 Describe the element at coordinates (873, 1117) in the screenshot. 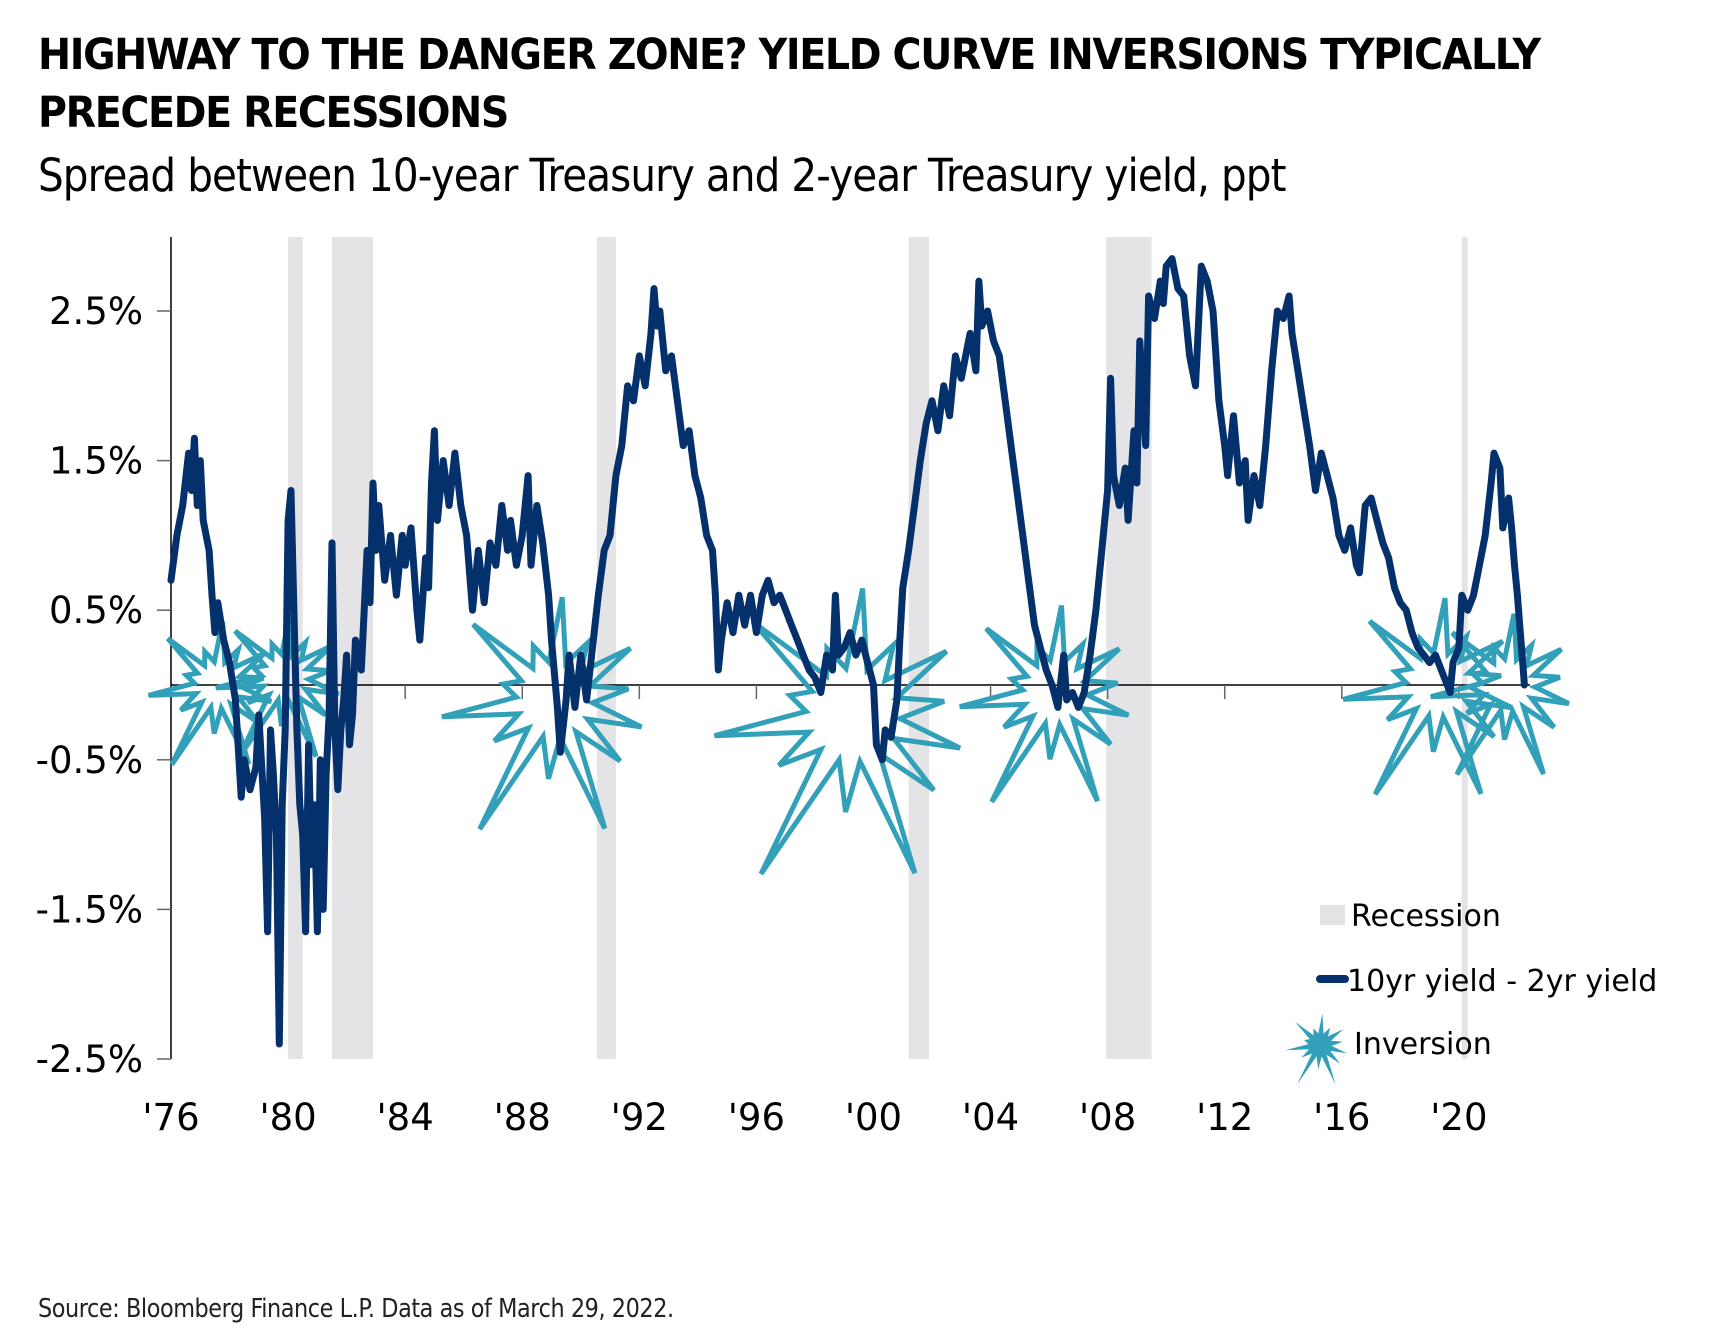

I see `x-tick-label: '00` at that location.